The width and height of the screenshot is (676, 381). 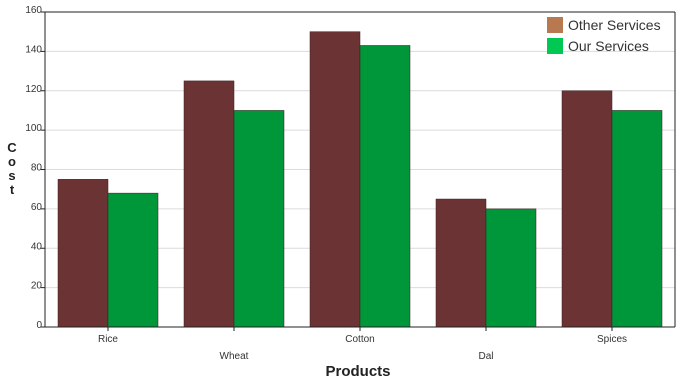 I want to click on y-axis-label-letter: C, so click(x=12, y=147).